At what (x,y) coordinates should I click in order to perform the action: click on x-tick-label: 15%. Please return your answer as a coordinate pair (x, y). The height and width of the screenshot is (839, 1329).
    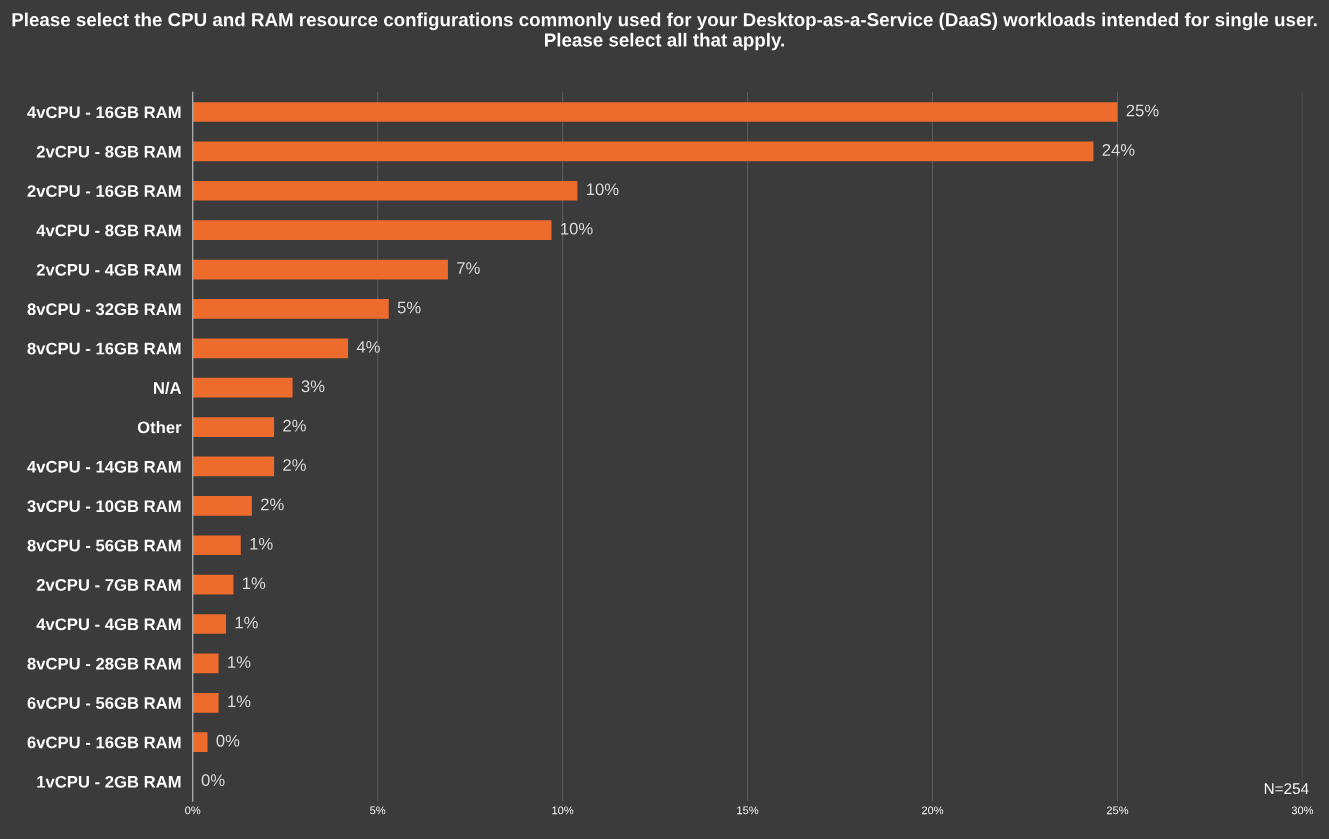
    Looking at the image, I should click on (748, 810).